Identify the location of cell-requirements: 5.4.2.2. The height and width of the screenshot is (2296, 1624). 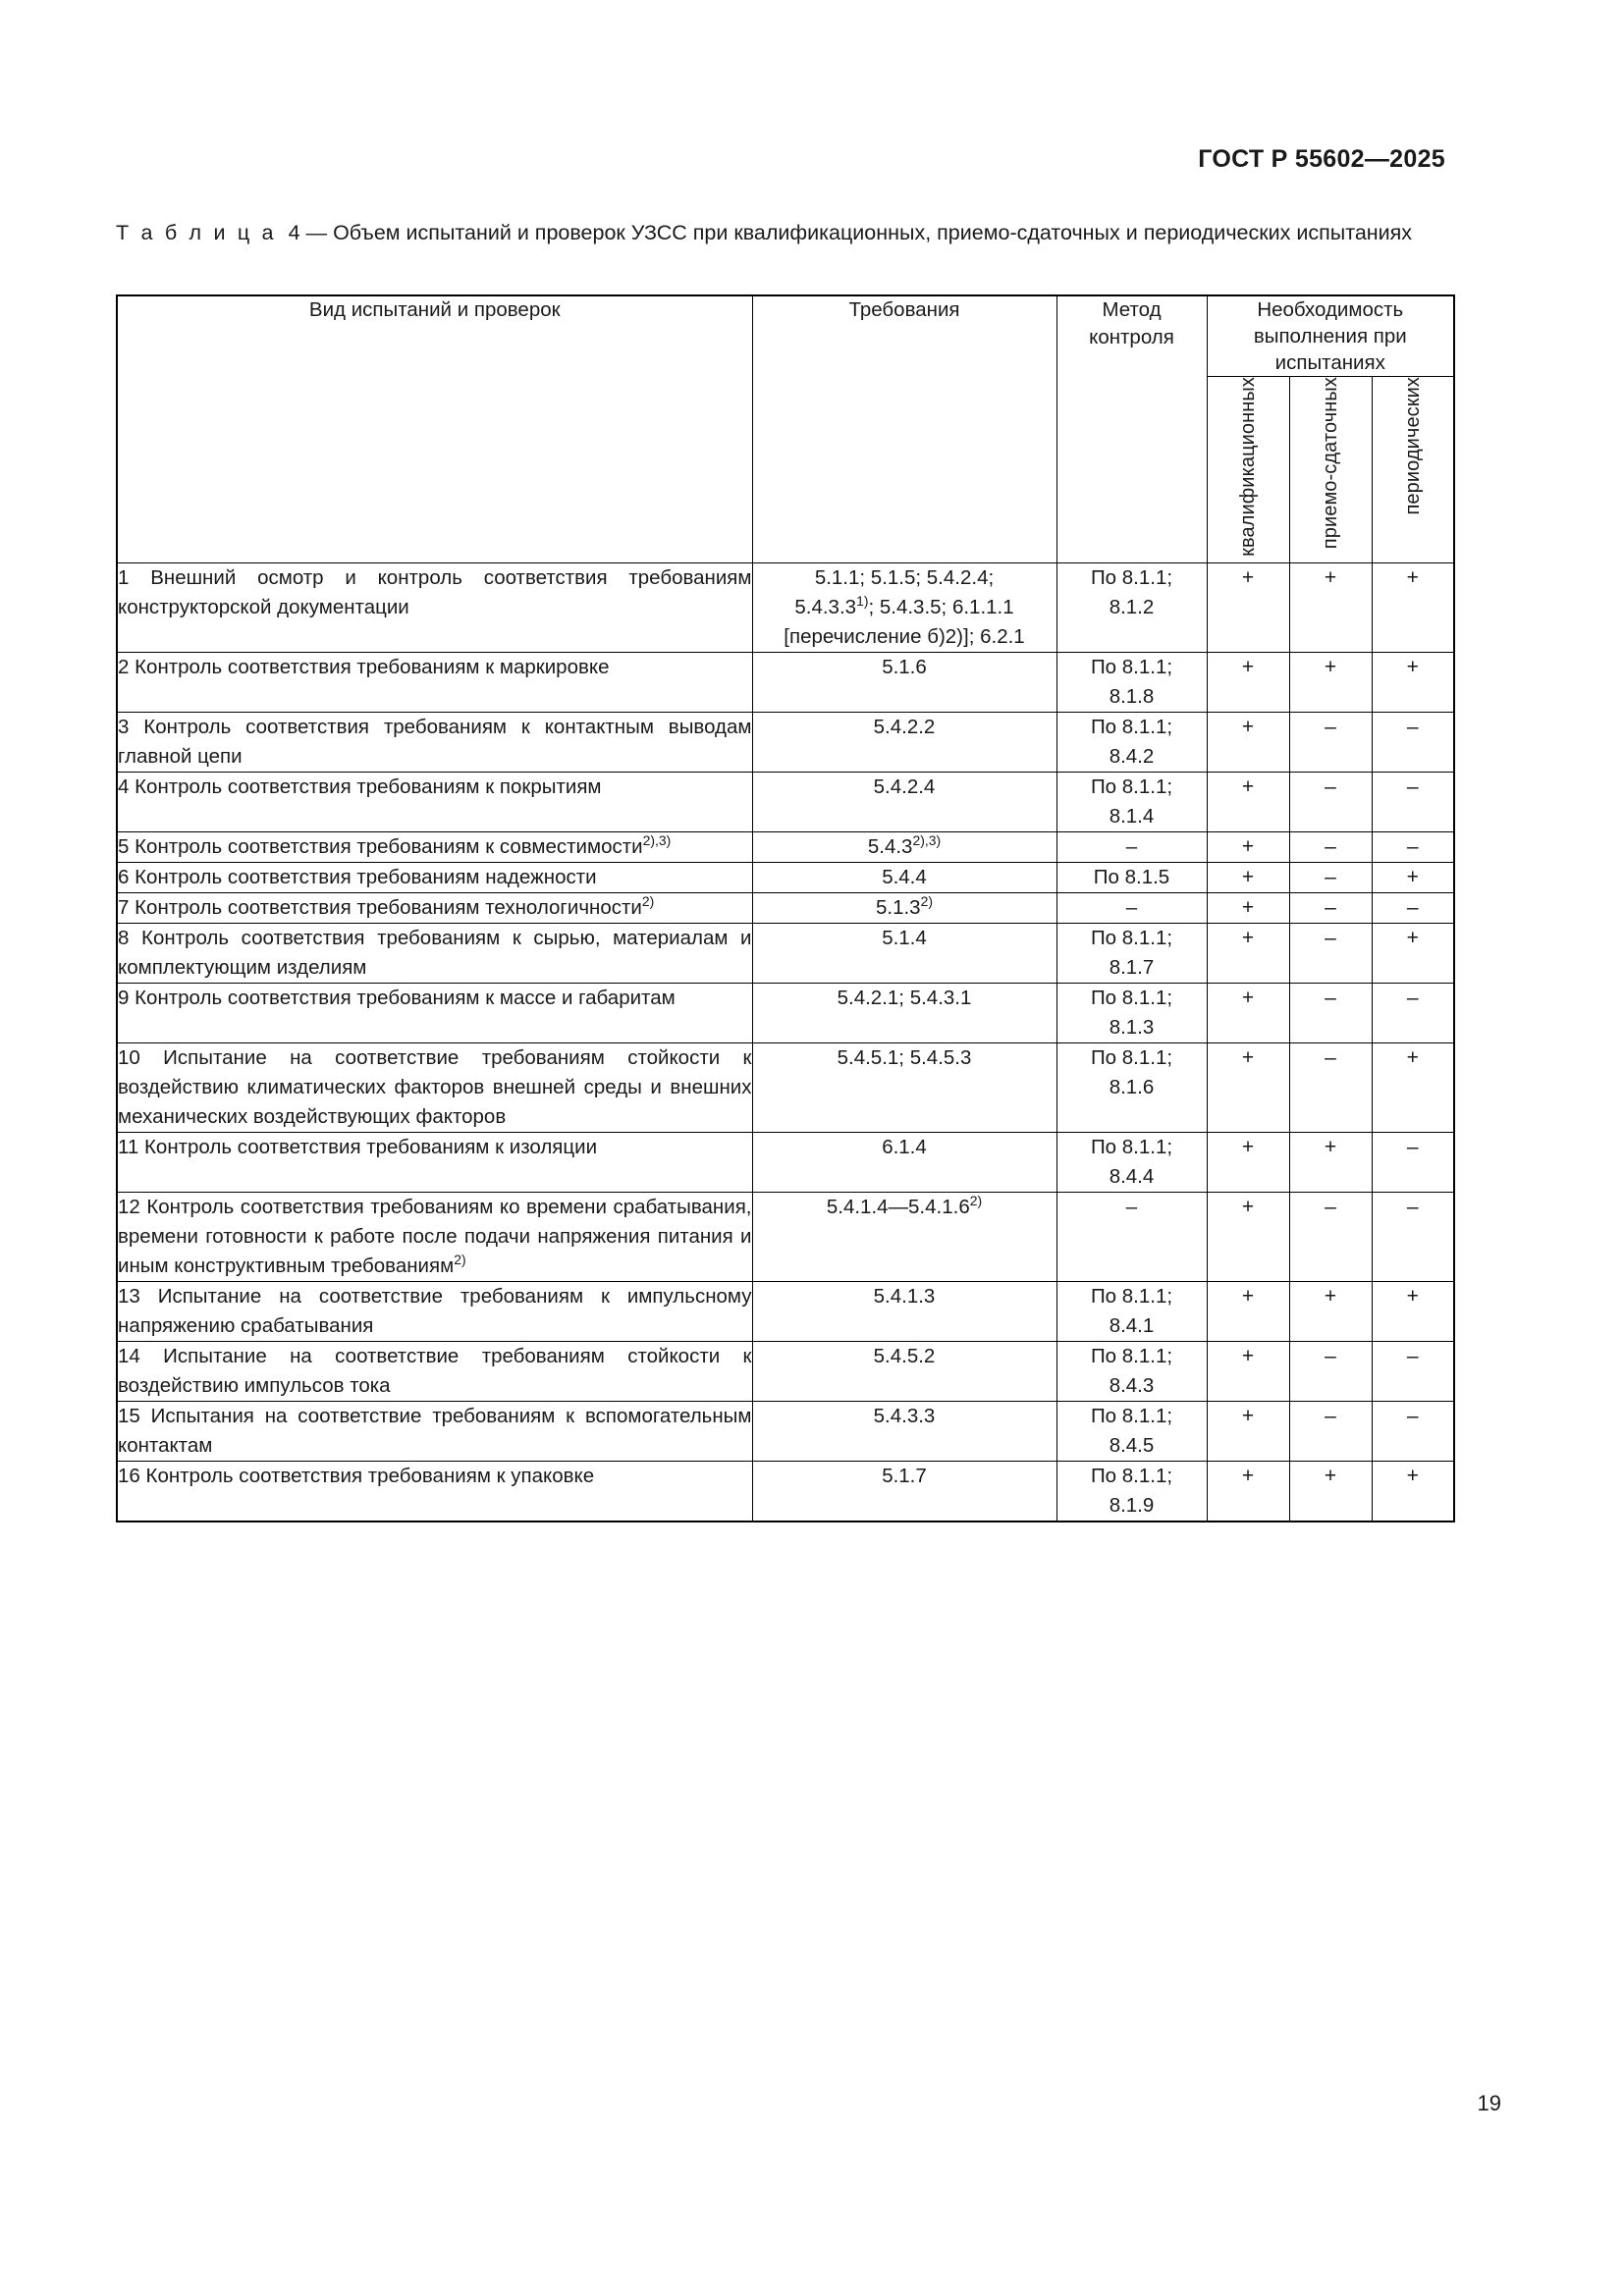
(904, 742).